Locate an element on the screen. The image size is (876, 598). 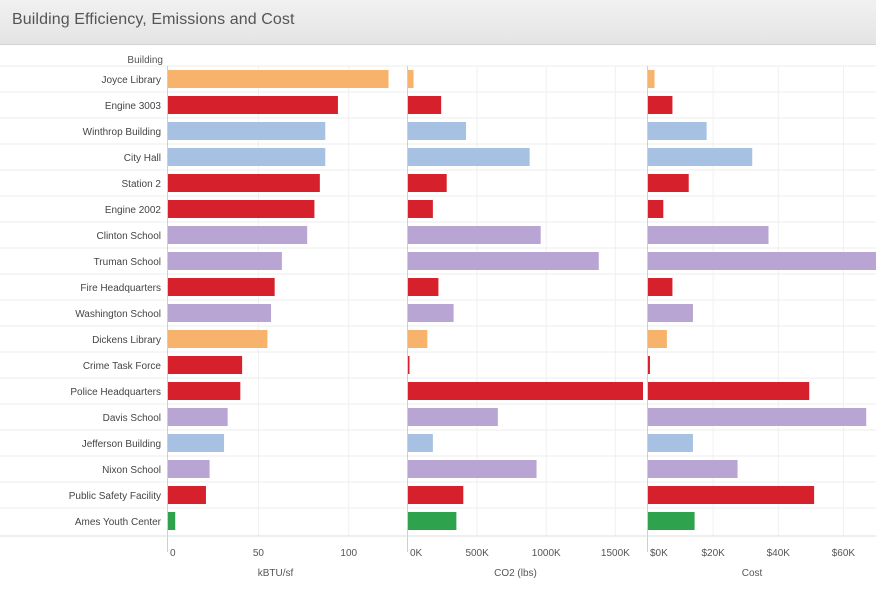
tick-label: $20K is located at coordinates (713, 553).